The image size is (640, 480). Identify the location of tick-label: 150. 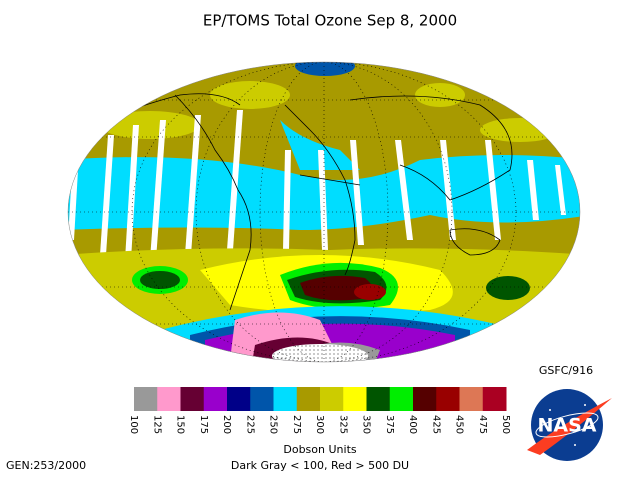
(180, 424).